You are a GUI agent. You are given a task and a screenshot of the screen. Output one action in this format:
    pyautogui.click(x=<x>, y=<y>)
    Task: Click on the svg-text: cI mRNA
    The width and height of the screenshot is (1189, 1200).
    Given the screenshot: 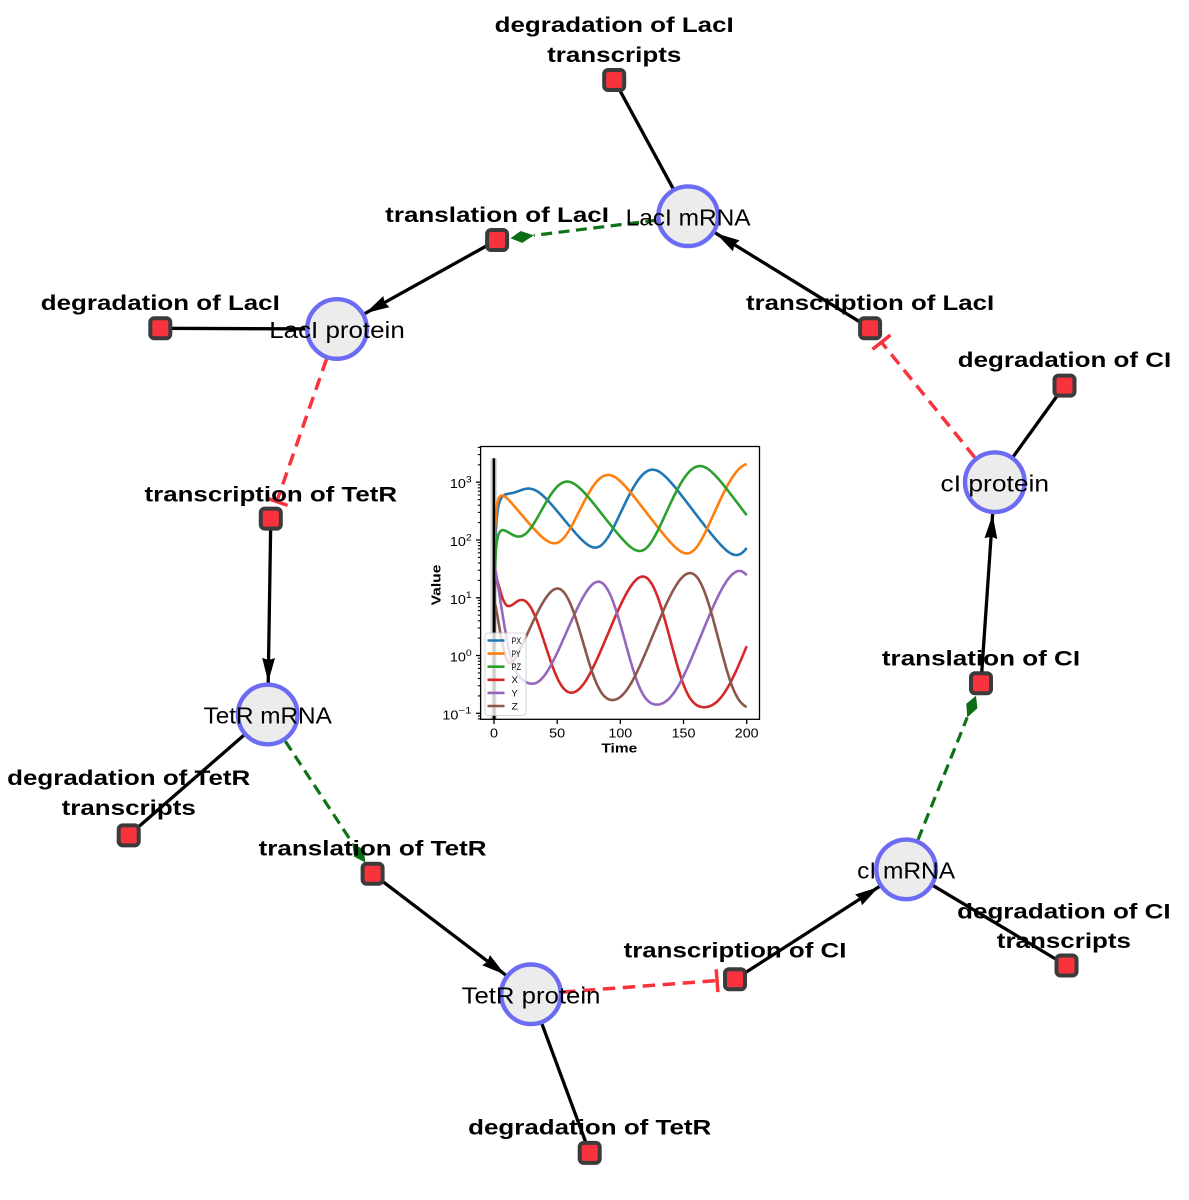 What is the action you would take?
    pyautogui.click(x=906, y=871)
    